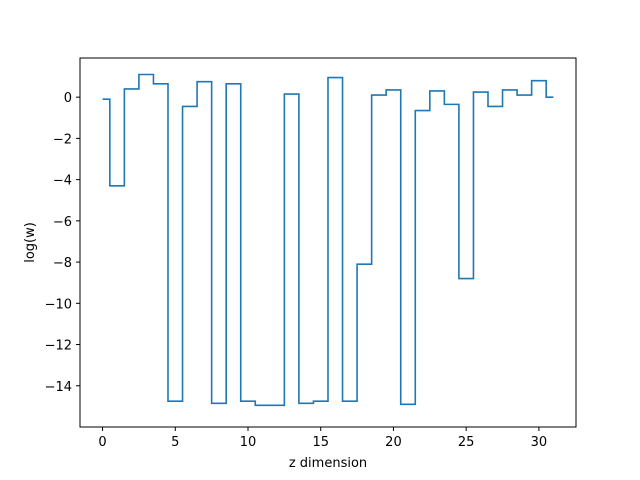  What do you see at coordinates (248, 442) in the screenshot?
I see `x-tick-label: 10` at bounding box center [248, 442].